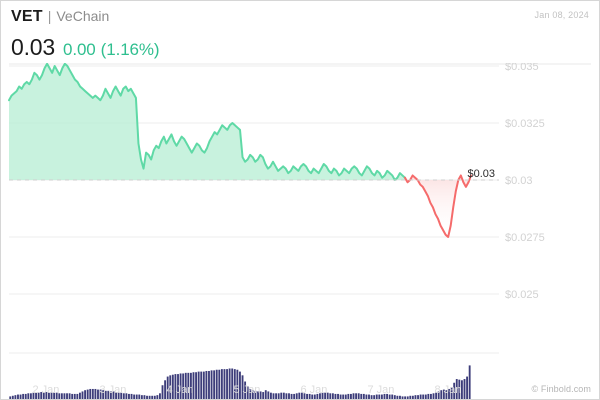  Describe the element at coordinates (525, 124) in the screenshot. I see `y-axis-label: $0.0325` at that location.